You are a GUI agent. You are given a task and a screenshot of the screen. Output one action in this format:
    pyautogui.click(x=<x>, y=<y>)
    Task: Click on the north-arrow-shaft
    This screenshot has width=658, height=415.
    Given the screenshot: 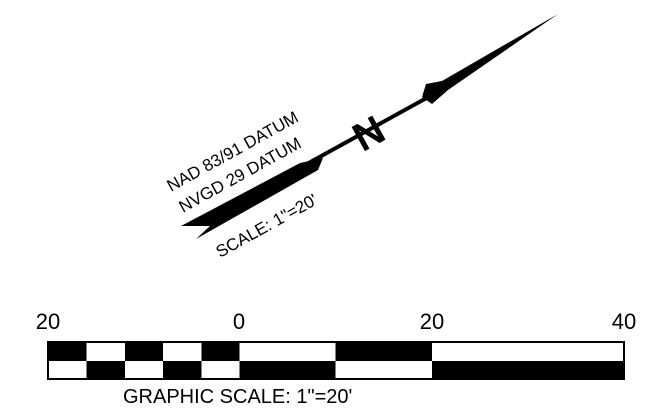 What is the action you would take?
    pyautogui.click(x=368, y=130)
    